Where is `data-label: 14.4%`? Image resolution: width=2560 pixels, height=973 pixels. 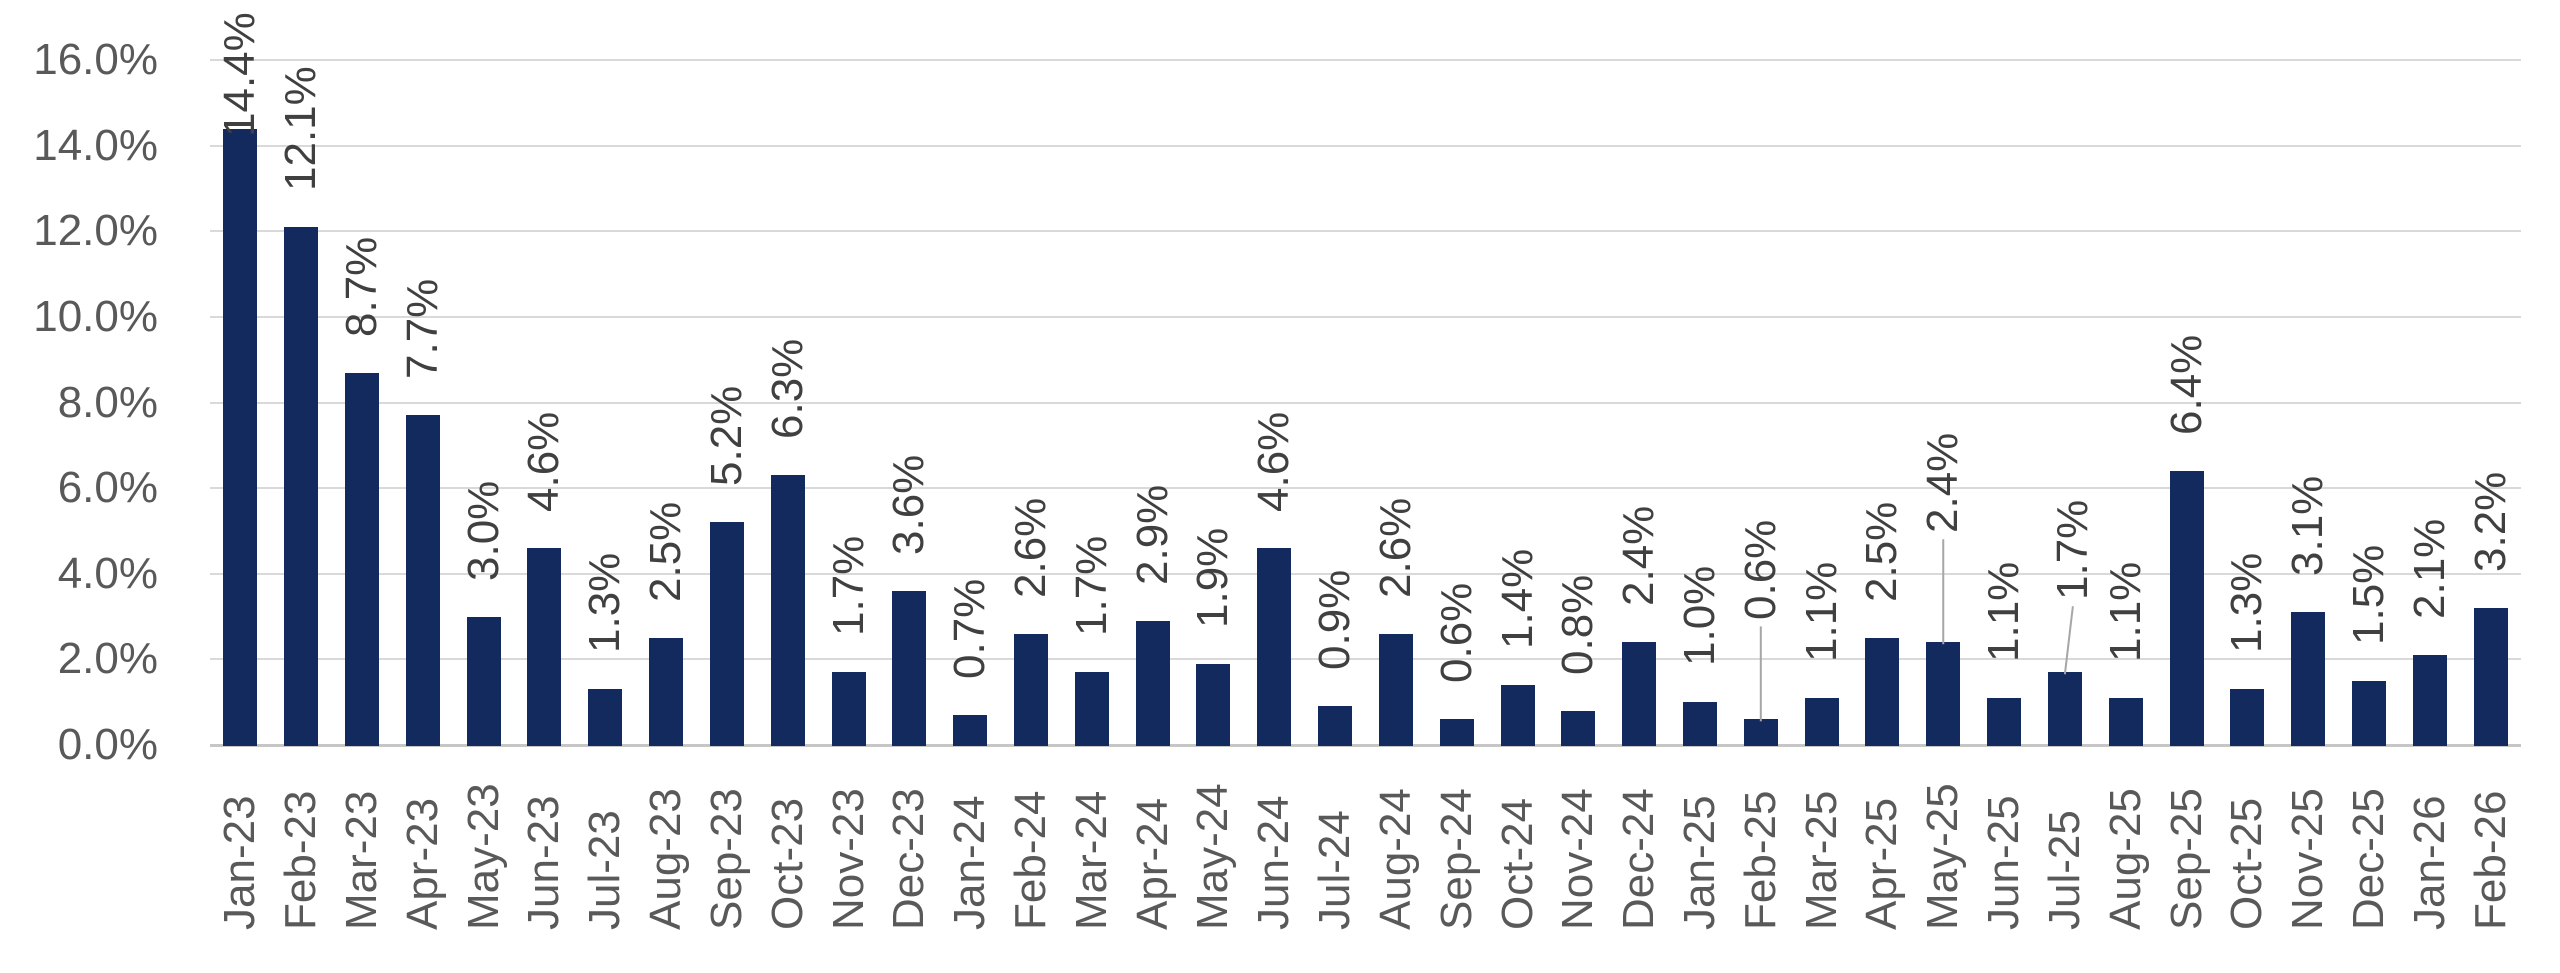 data-label: 14.4% is located at coordinates (240, 74).